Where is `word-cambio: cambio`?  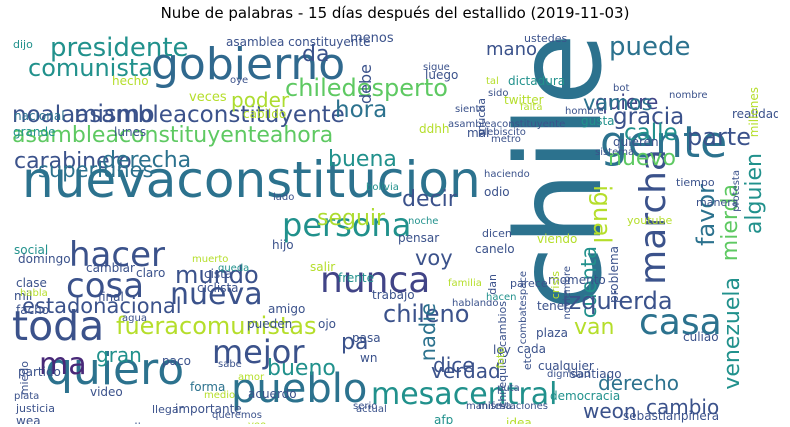 word-cambio: cambio is located at coordinates (683, 407).